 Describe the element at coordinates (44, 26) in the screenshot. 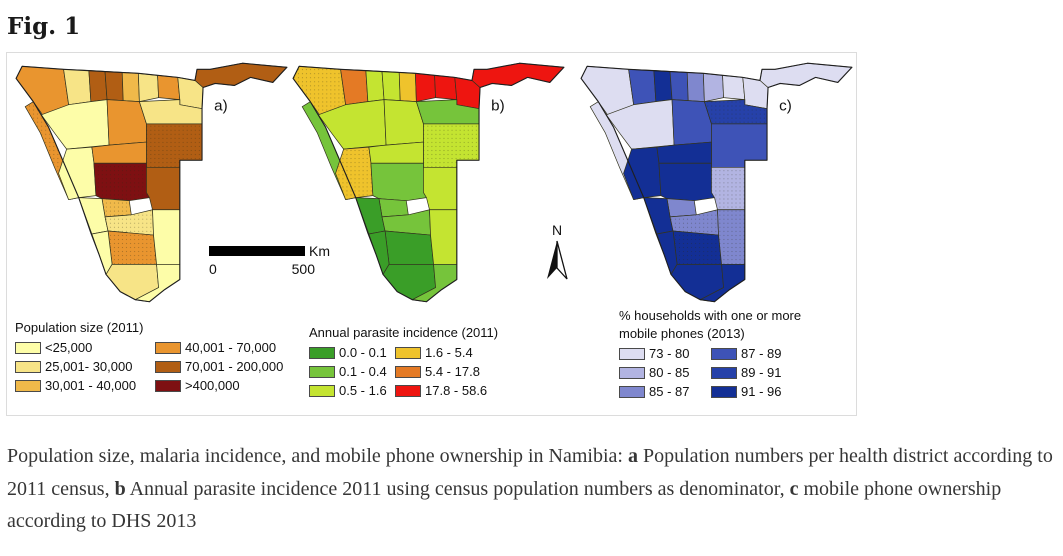

I see `figure-title: Fig. 1` at that location.